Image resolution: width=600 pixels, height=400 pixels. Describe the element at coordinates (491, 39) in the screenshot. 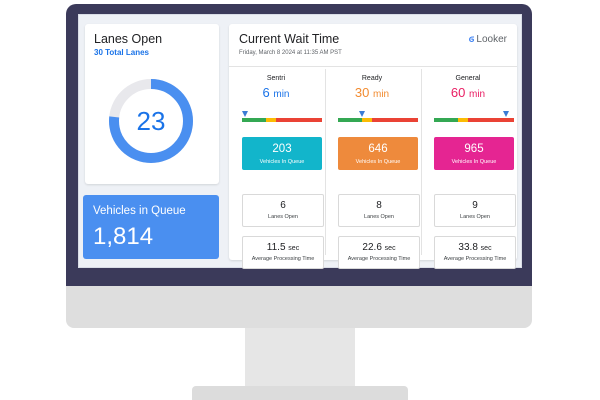

I see `looker-logo-text: Looker` at that location.